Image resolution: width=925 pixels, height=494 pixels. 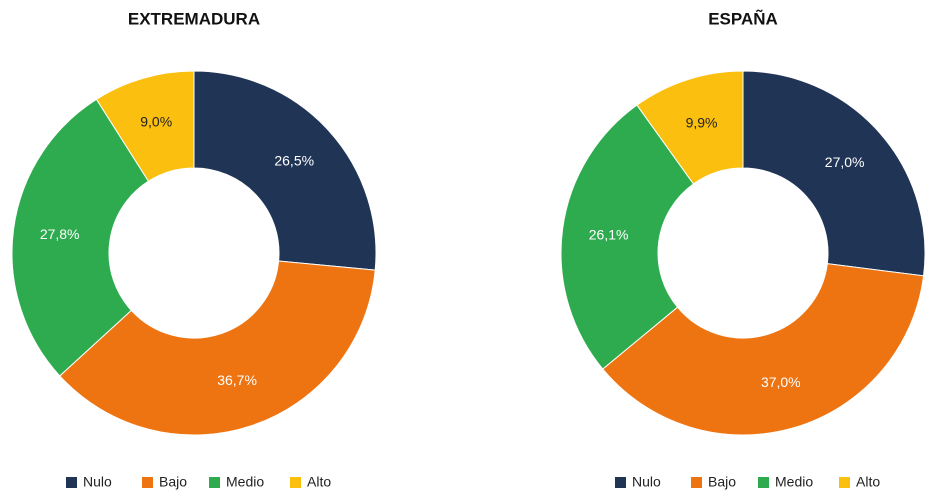 What do you see at coordinates (781, 382) in the screenshot?
I see `data-label: 37,0%` at bounding box center [781, 382].